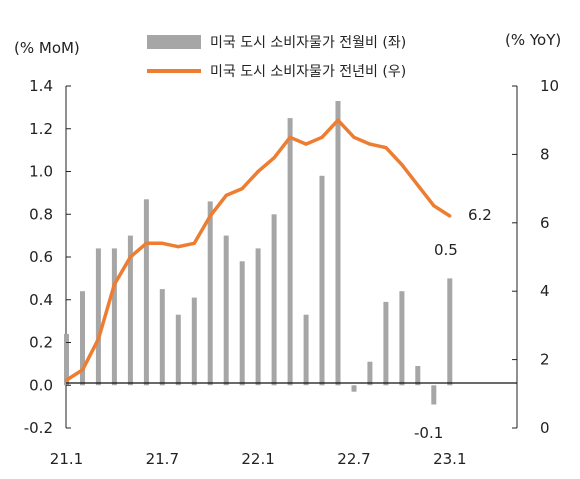 The image size is (580, 479). What do you see at coordinates (130, 310) in the screenshot?
I see `bar-21.5` at bounding box center [130, 310].